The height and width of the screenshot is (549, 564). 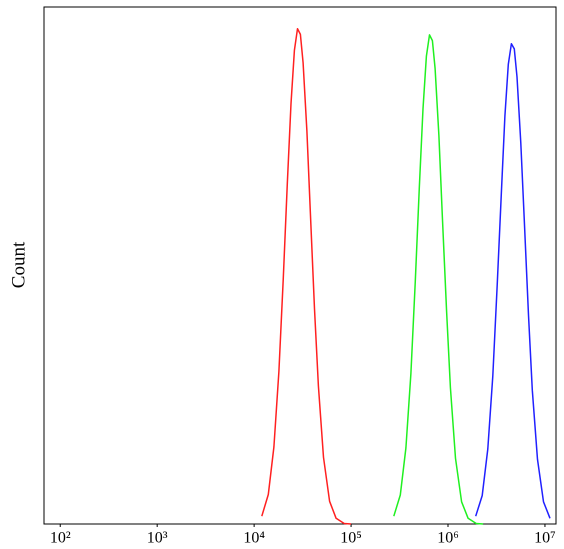 What do you see at coordinates (254, 538) in the screenshot?
I see `x-tick-label: 10⁴` at bounding box center [254, 538].